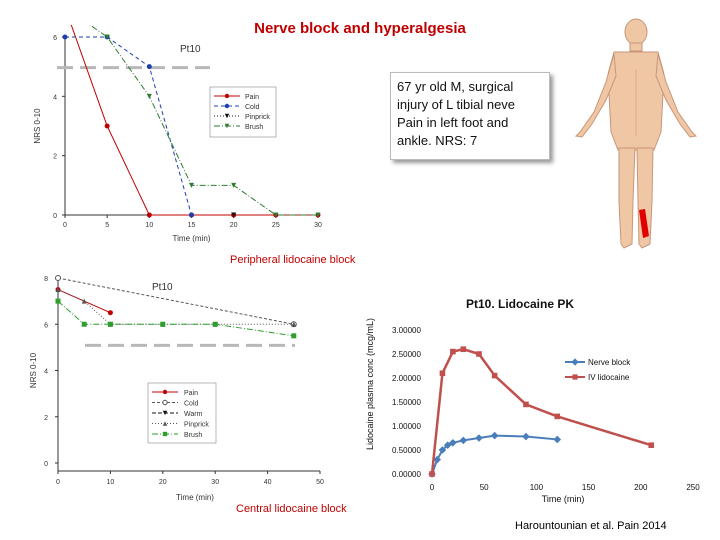 This screenshot has height=540, width=720. I want to click on legend-label: Nerve block, so click(609, 362).